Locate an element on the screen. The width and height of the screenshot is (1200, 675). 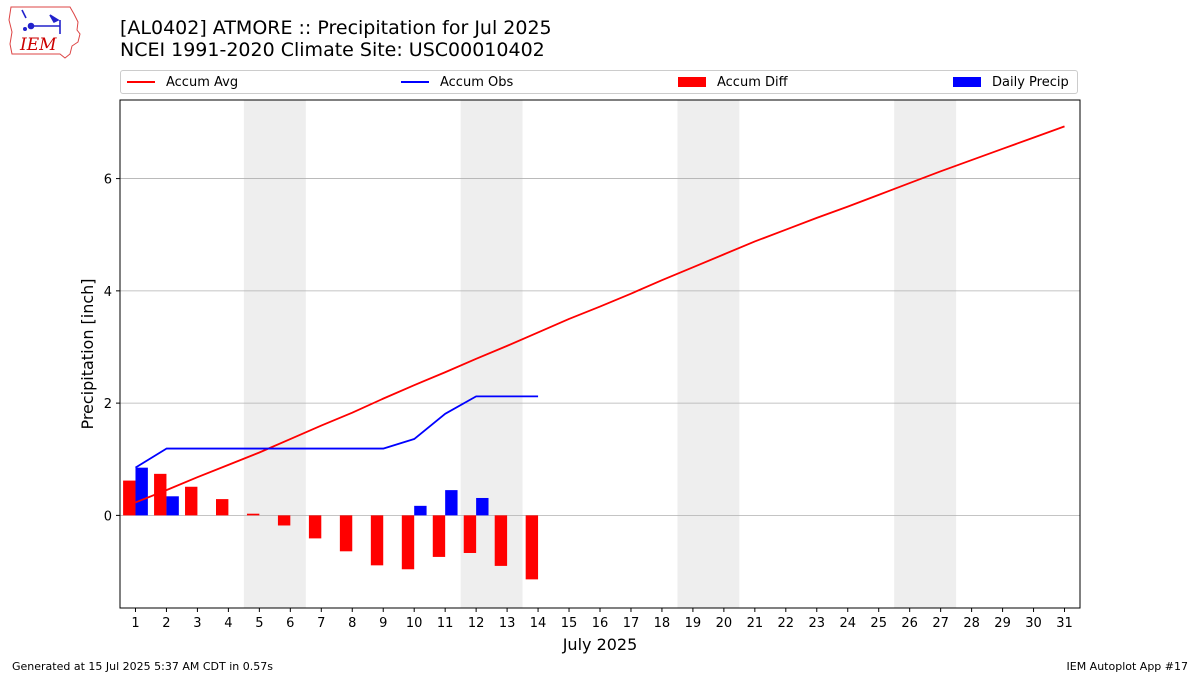
x-tick-label-5: 5 is located at coordinates (259, 623).